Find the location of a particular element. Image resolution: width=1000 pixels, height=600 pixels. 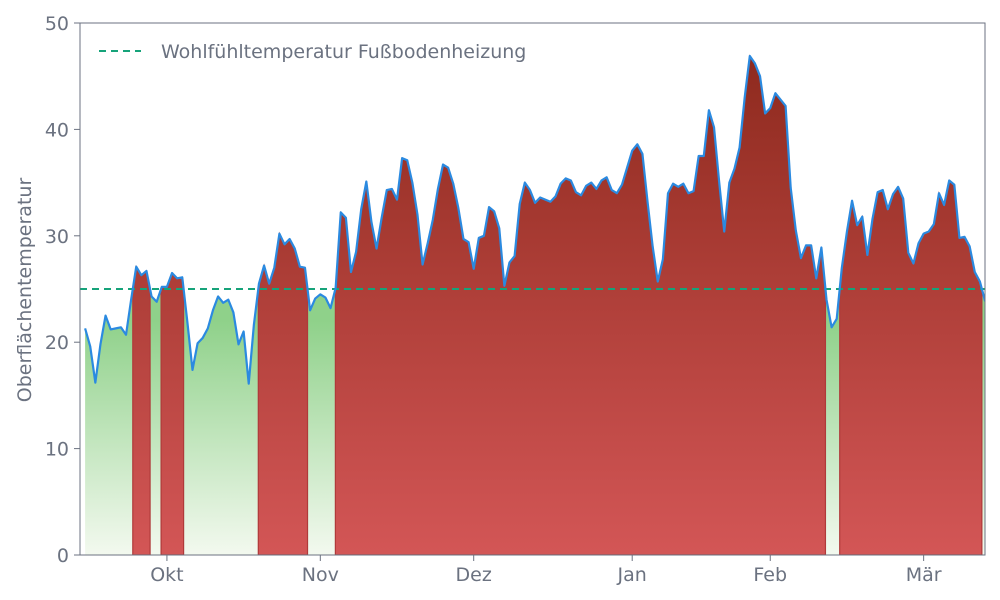

y-tick-label-20: 20 is located at coordinates (57, 343).